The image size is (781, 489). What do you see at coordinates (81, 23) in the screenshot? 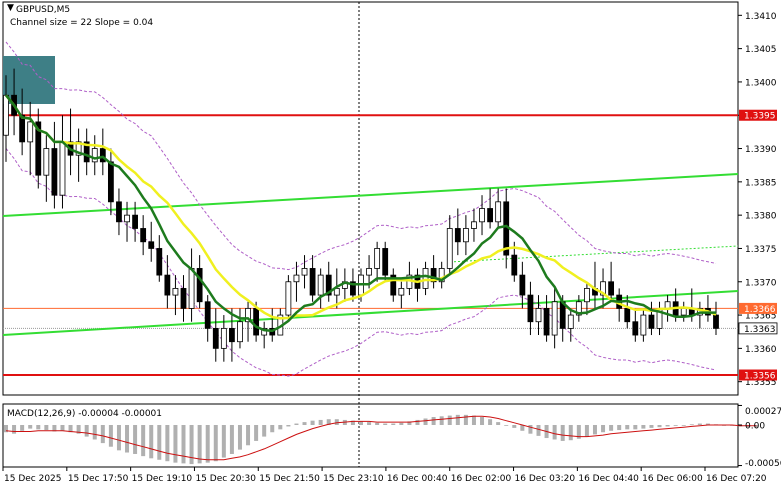
I see `indicator-label: Channel size = 22 Slope = 0.04` at bounding box center [81, 23].